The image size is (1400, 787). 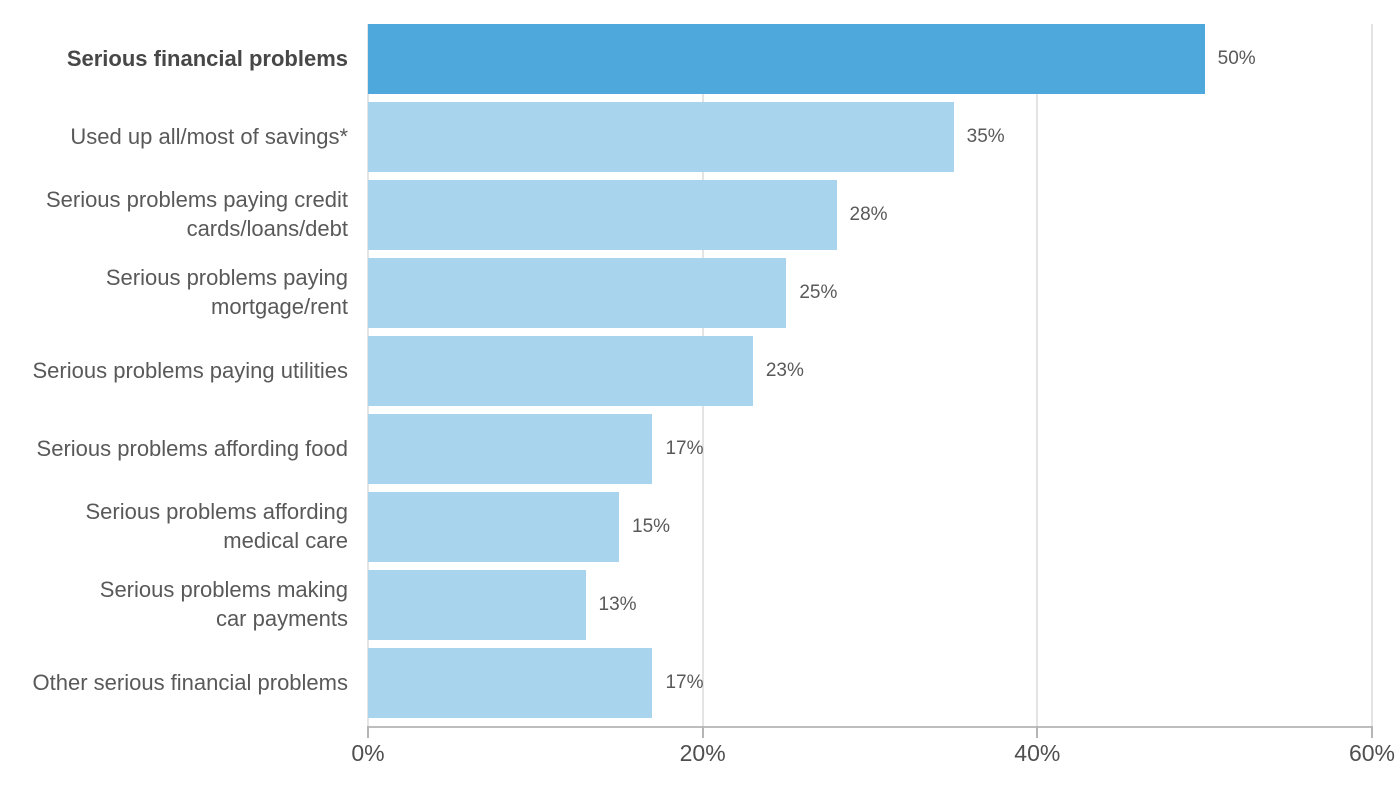 I want to click on bar-track: 23%, so click(x=870, y=371).